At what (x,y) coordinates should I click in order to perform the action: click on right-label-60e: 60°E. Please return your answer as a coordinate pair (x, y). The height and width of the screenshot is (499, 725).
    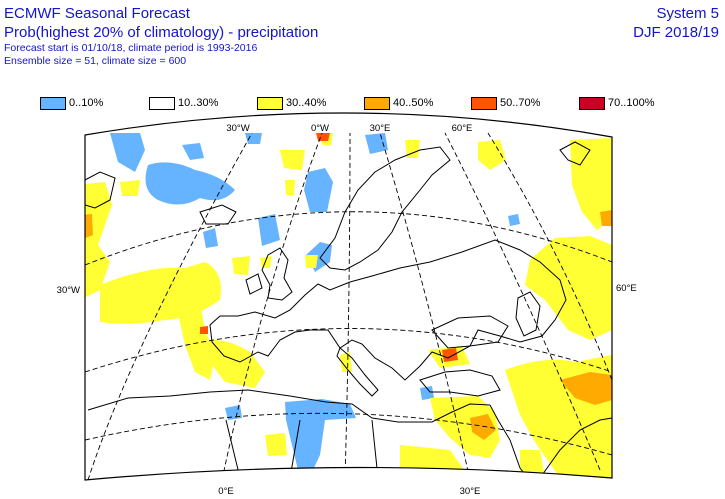
    Looking at the image, I should click on (626, 288).